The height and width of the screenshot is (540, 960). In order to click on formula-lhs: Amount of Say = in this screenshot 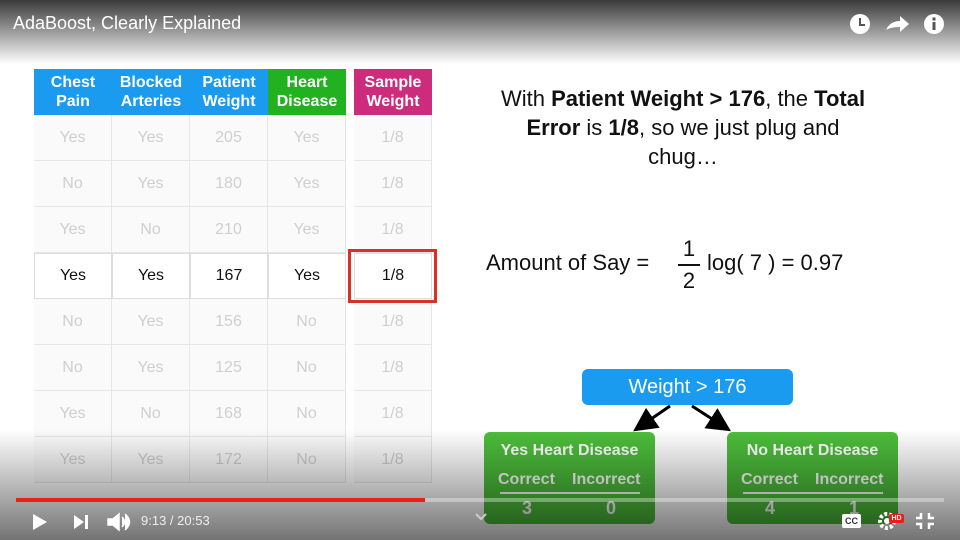, I will do `click(568, 262)`.